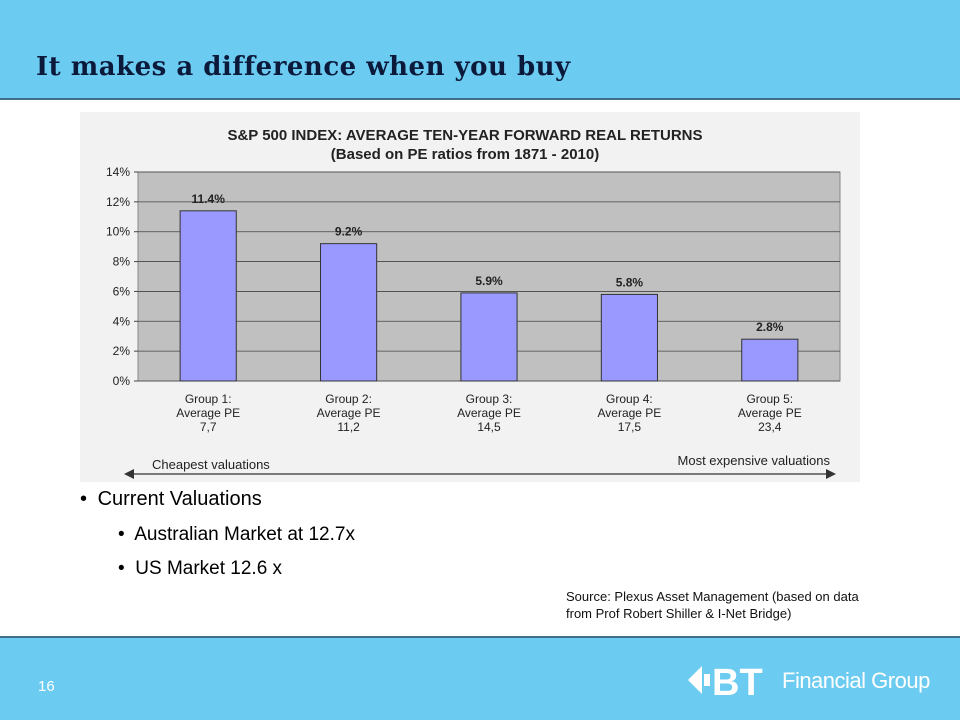 The height and width of the screenshot is (720, 960). What do you see at coordinates (770, 327) in the screenshot?
I see `bar-value-label: 2.8%` at bounding box center [770, 327].